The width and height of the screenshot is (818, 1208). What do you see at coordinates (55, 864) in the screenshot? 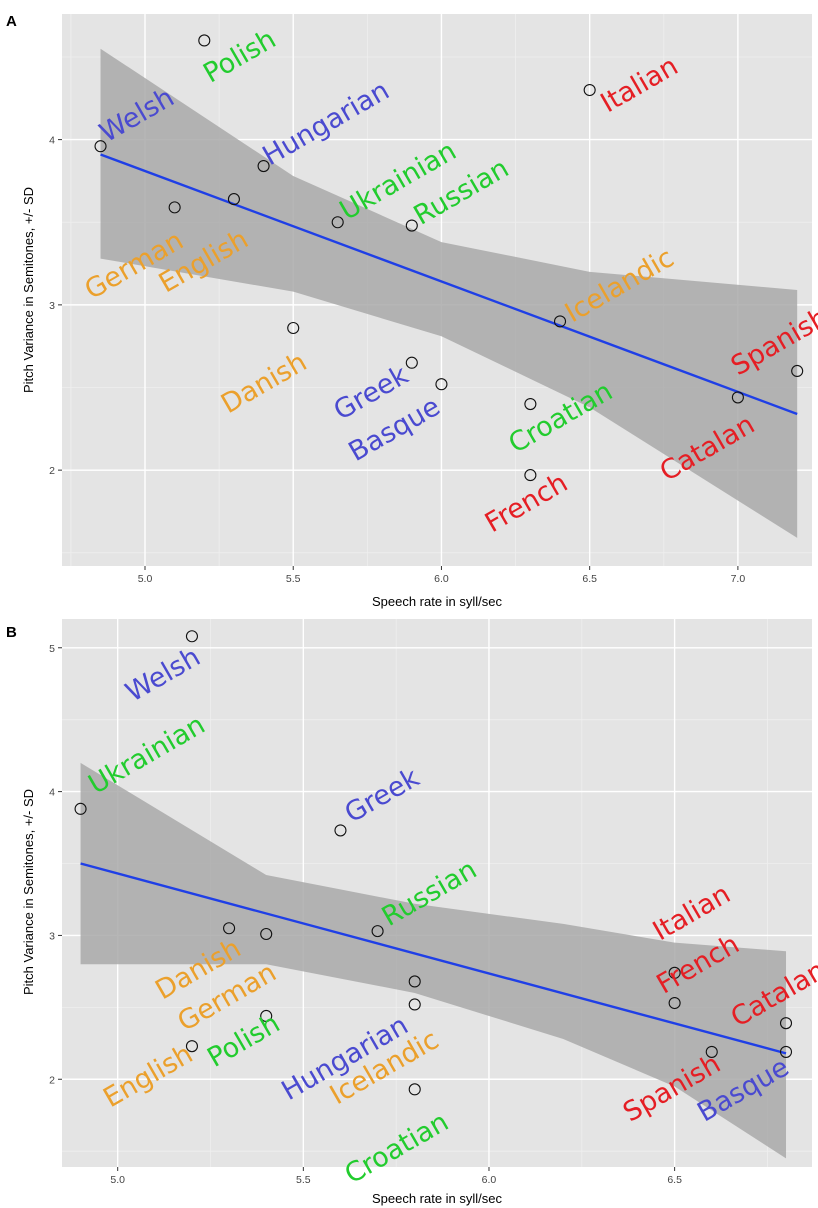
I see `y-axis-ticks: 2 3 4 5` at bounding box center [55, 864].